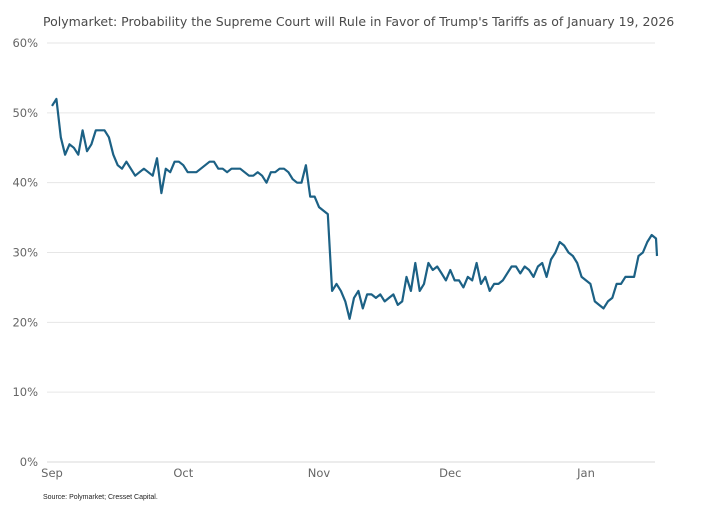 Image resolution: width=726 pixels, height=526 pixels. I want to click on y-tick-label: 30%, so click(25, 253).